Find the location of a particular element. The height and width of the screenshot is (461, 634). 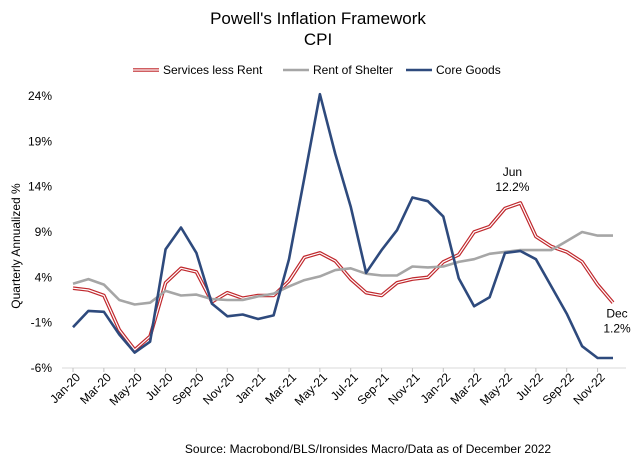

x-tick-label: Nov-21 is located at coordinates (403, 388).